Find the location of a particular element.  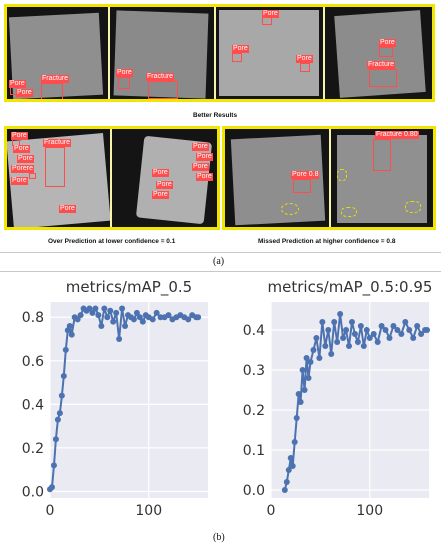

plot-area is located at coordinates (129, 400).